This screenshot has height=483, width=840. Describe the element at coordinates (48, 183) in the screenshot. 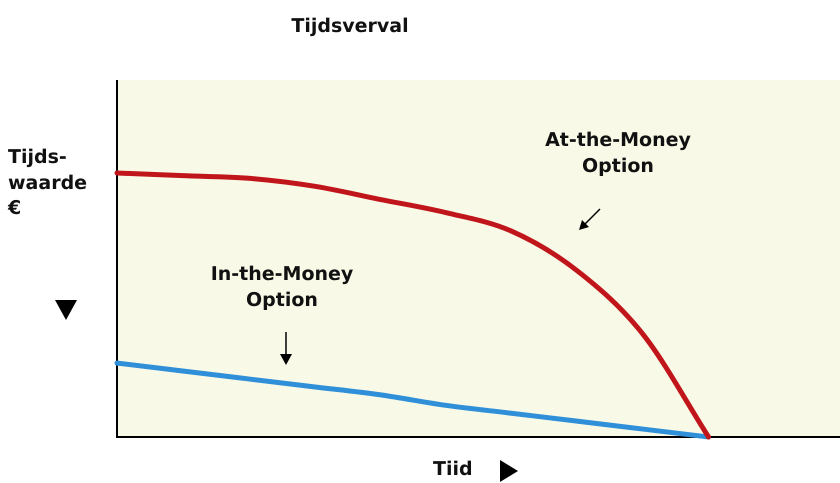

I see `y-axis-title: Tijds- waarde €` at that location.